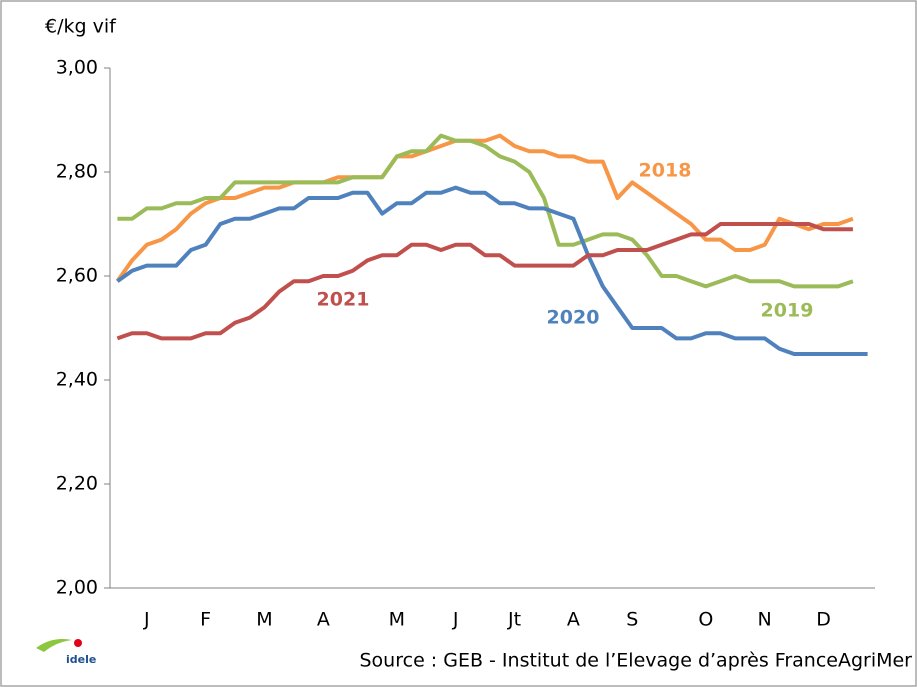 The height and width of the screenshot is (687, 917). What do you see at coordinates (632, 620) in the screenshot?
I see `x-tick-label: S` at bounding box center [632, 620].